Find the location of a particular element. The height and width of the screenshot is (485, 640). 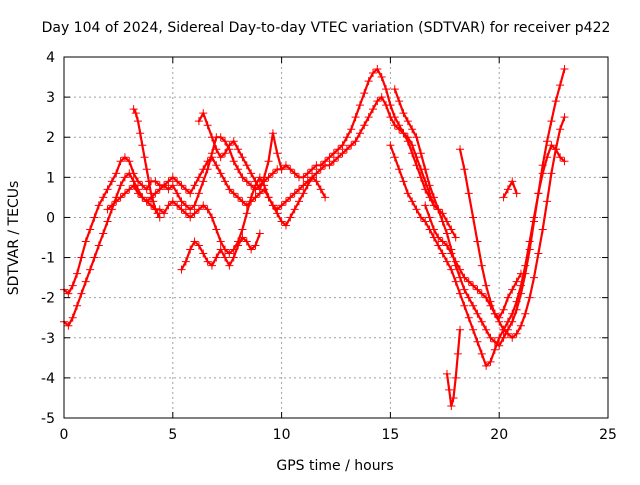

x-tick-label-1: 5 is located at coordinates (172, 435).